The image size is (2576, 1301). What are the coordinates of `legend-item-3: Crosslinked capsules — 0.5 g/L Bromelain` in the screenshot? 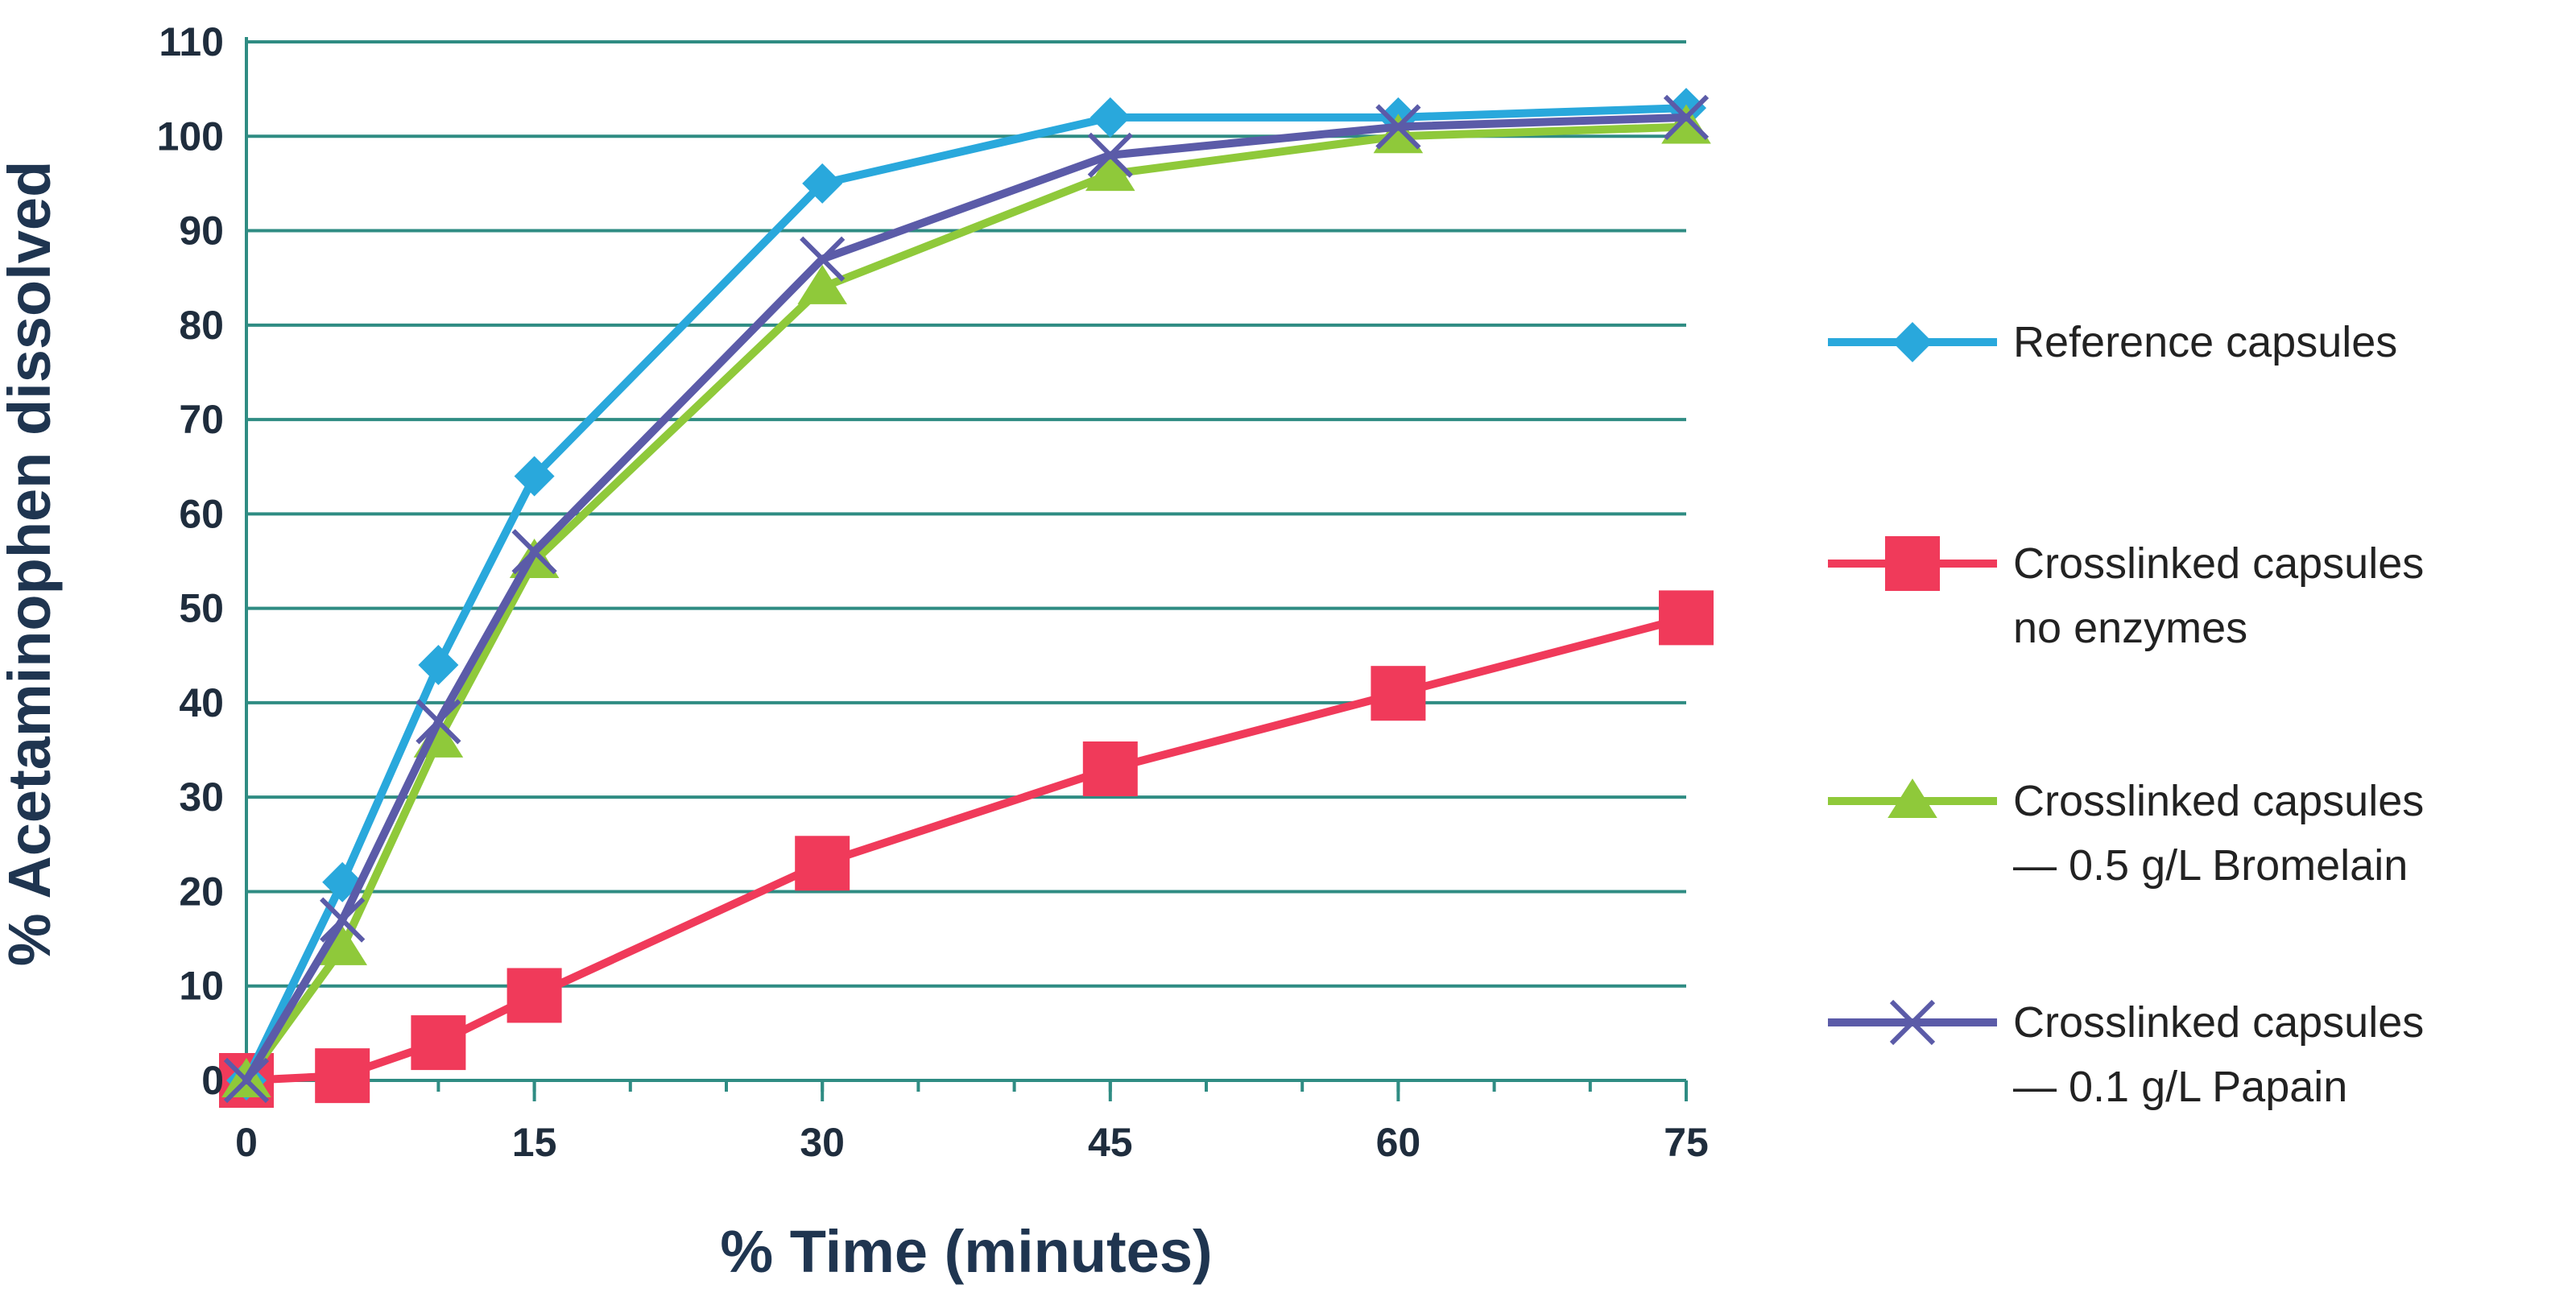 It's located at (2126, 833).